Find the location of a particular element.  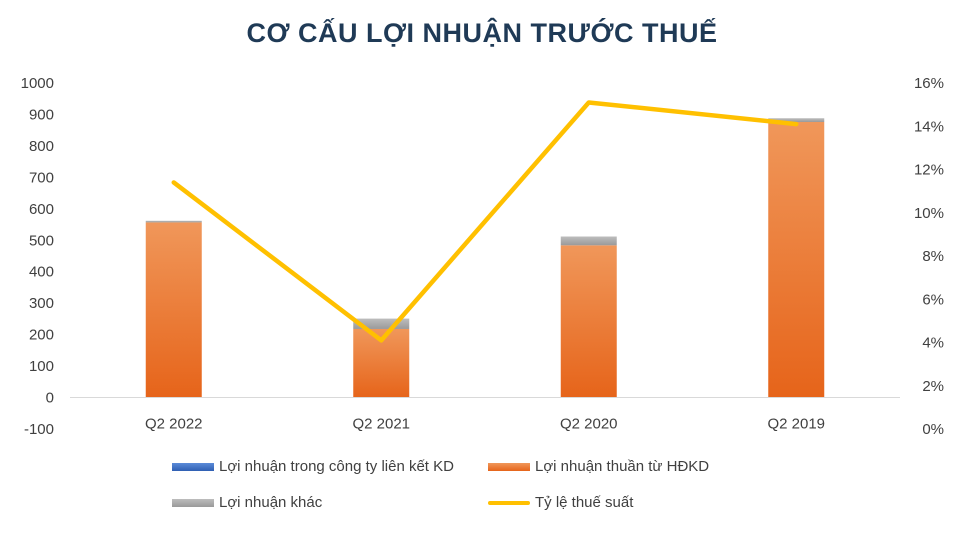

y-left-tick-label: 0 is located at coordinates (50, 398).